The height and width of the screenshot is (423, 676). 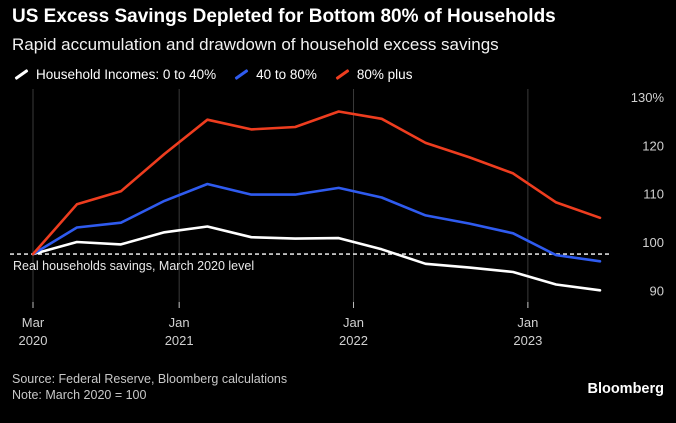 What do you see at coordinates (527, 340) in the screenshot?
I see `x-tick-label-year: 2023` at bounding box center [527, 340].